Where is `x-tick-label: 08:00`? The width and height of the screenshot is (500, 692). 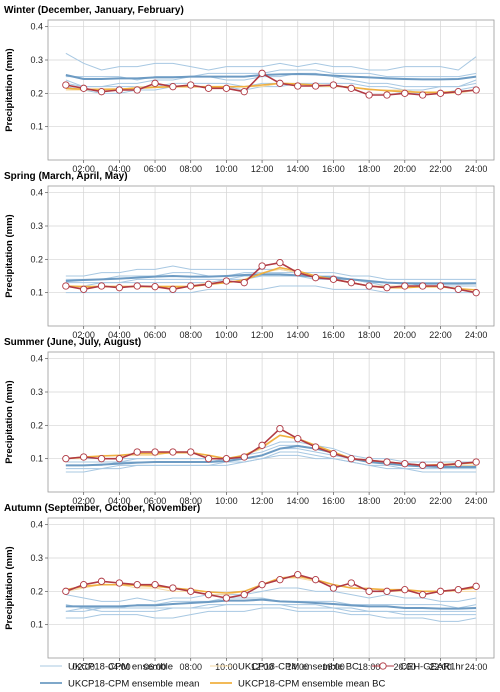 x-tick-label: 08:00 is located at coordinates (190, 335).